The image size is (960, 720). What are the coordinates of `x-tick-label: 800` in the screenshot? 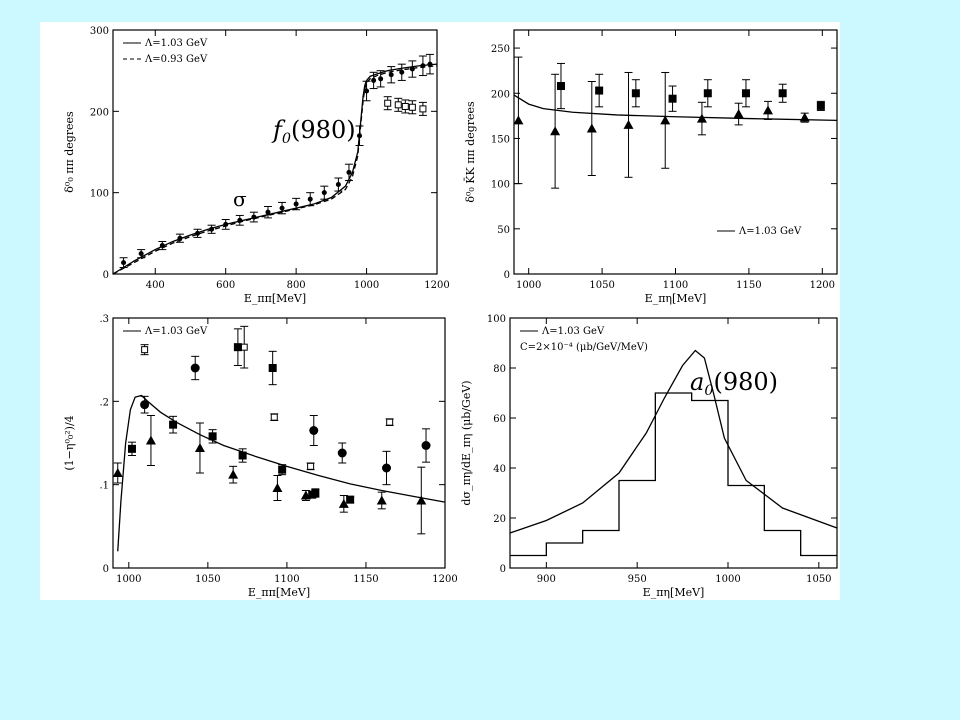 It's located at (296, 285).